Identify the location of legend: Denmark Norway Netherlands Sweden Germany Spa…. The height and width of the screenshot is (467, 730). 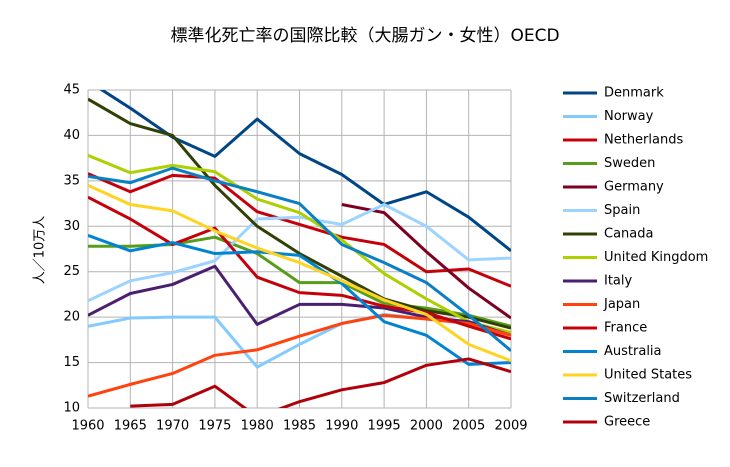
(635, 258).